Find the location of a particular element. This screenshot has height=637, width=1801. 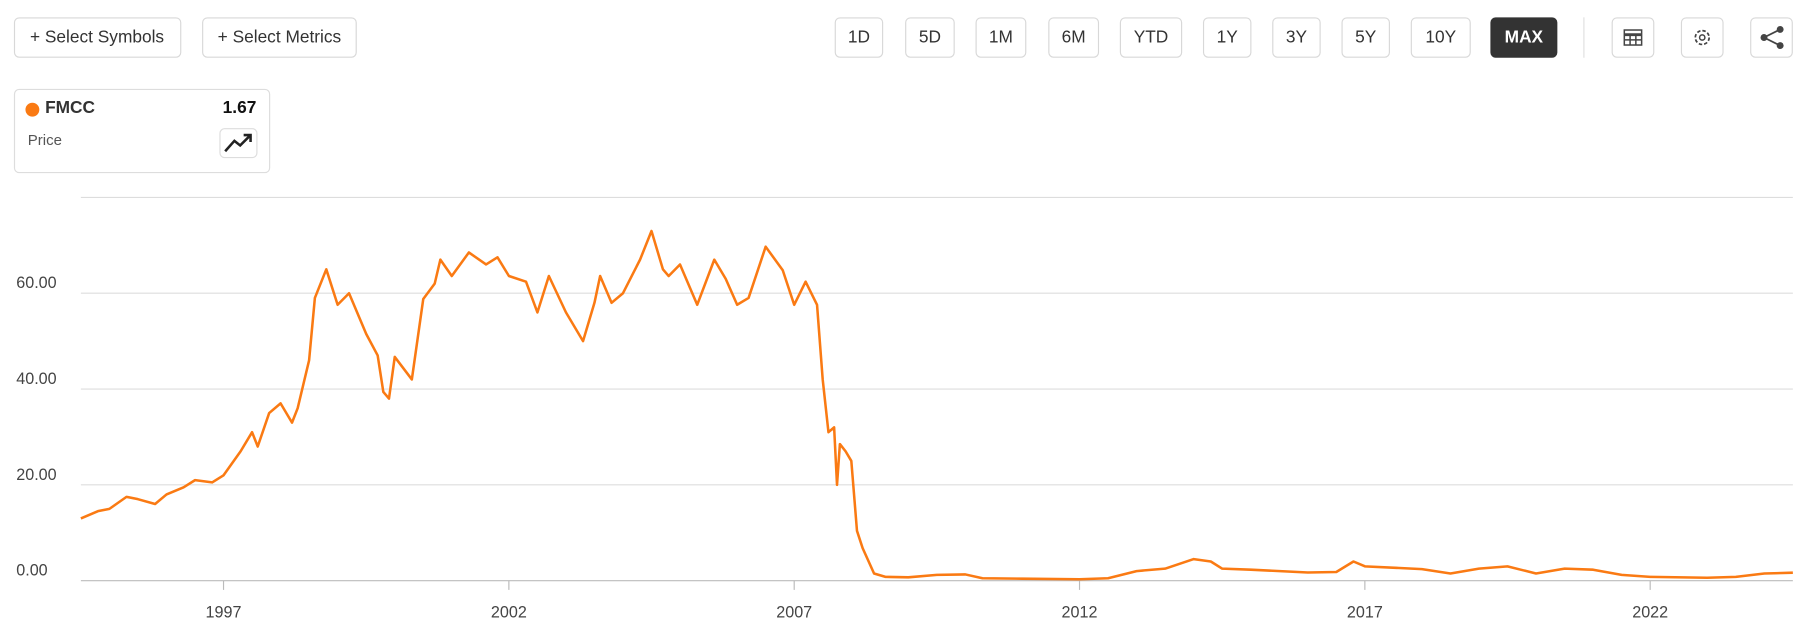

range-button-label: MAX is located at coordinates (1524, 37).